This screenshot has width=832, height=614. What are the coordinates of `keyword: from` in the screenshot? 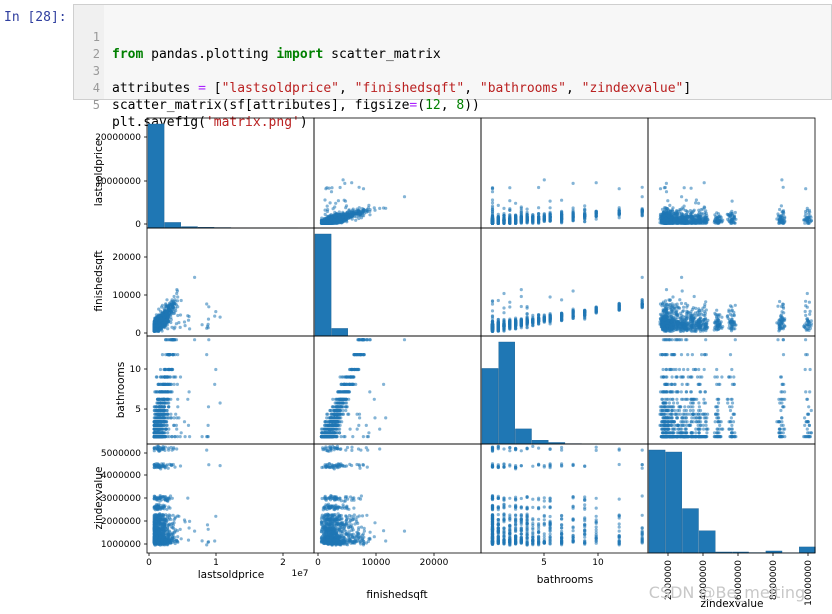 It's located at (128, 54).